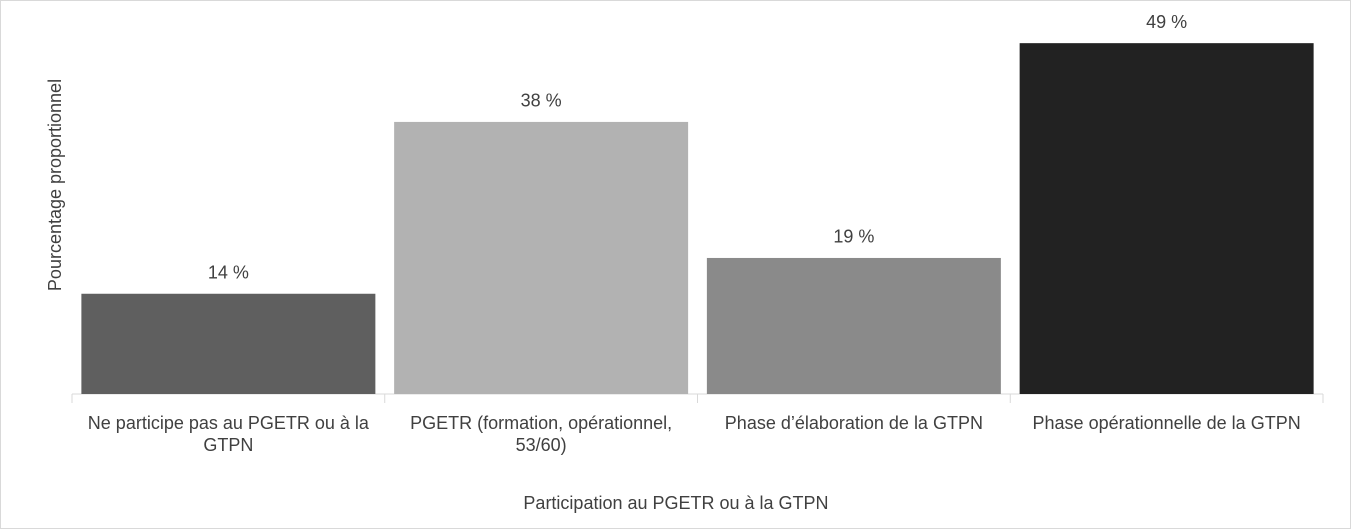  What do you see at coordinates (1166, 22) in the screenshot?
I see `value-label: 49 %` at bounding box center [1166, 22].